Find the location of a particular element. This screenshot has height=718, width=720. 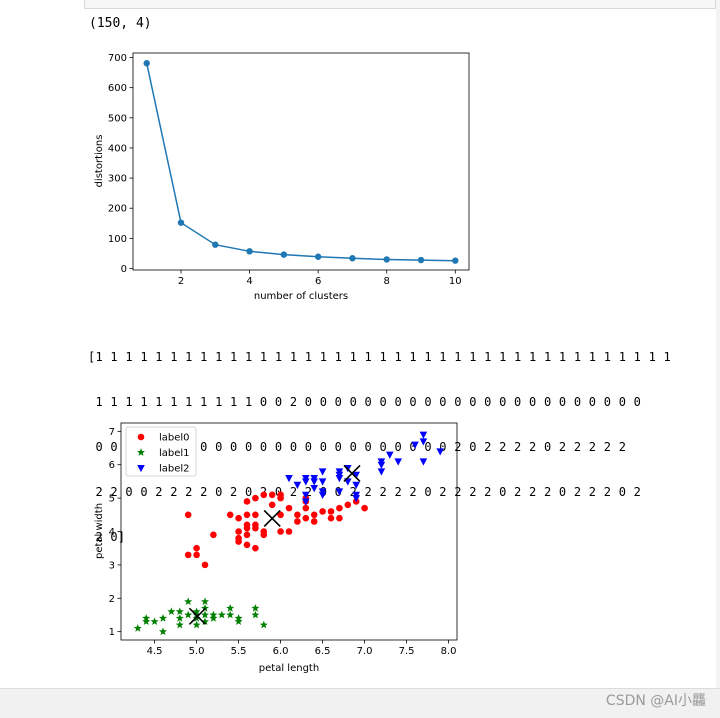

vertical-scrollbar is located at coordinates (718, 344).